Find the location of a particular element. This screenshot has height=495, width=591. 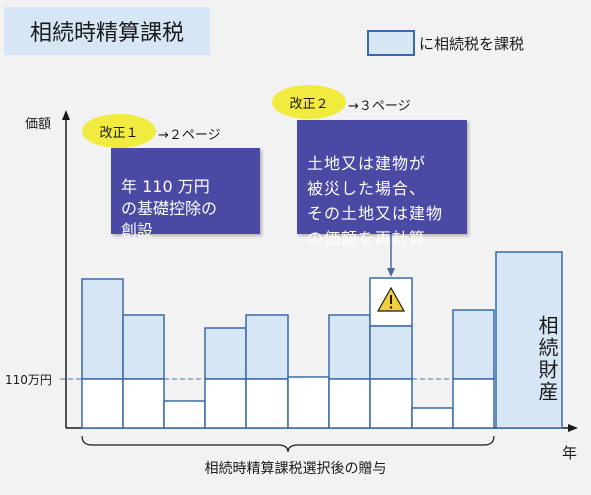

revision-2-badge: 改正２ is located at coordinates (309, 102).